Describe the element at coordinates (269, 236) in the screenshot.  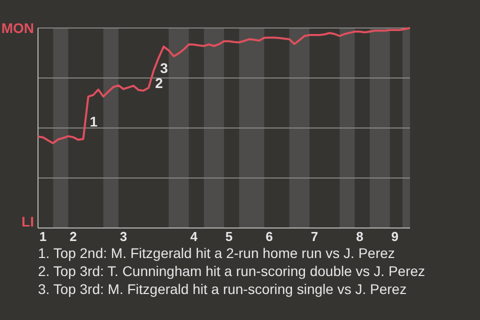
I see `x-tick-label: 6` at that location.